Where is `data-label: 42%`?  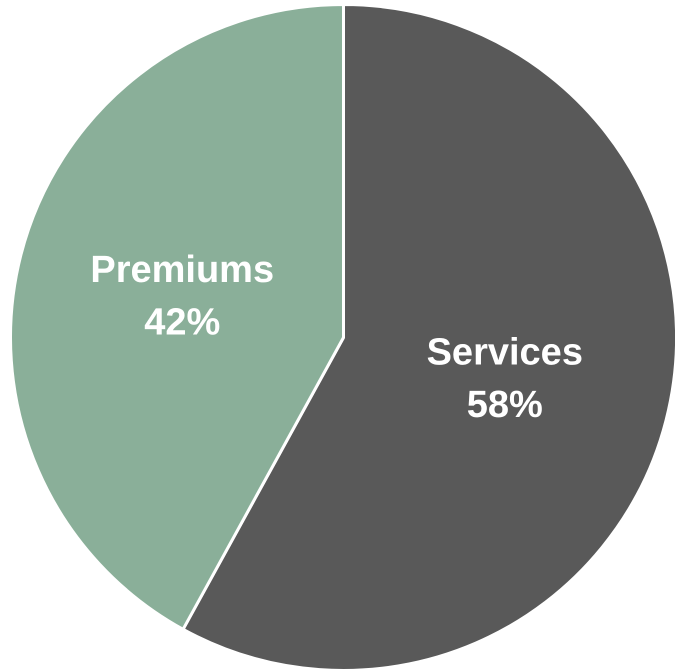
data-label: 42% is located at coordinates (182, 322).